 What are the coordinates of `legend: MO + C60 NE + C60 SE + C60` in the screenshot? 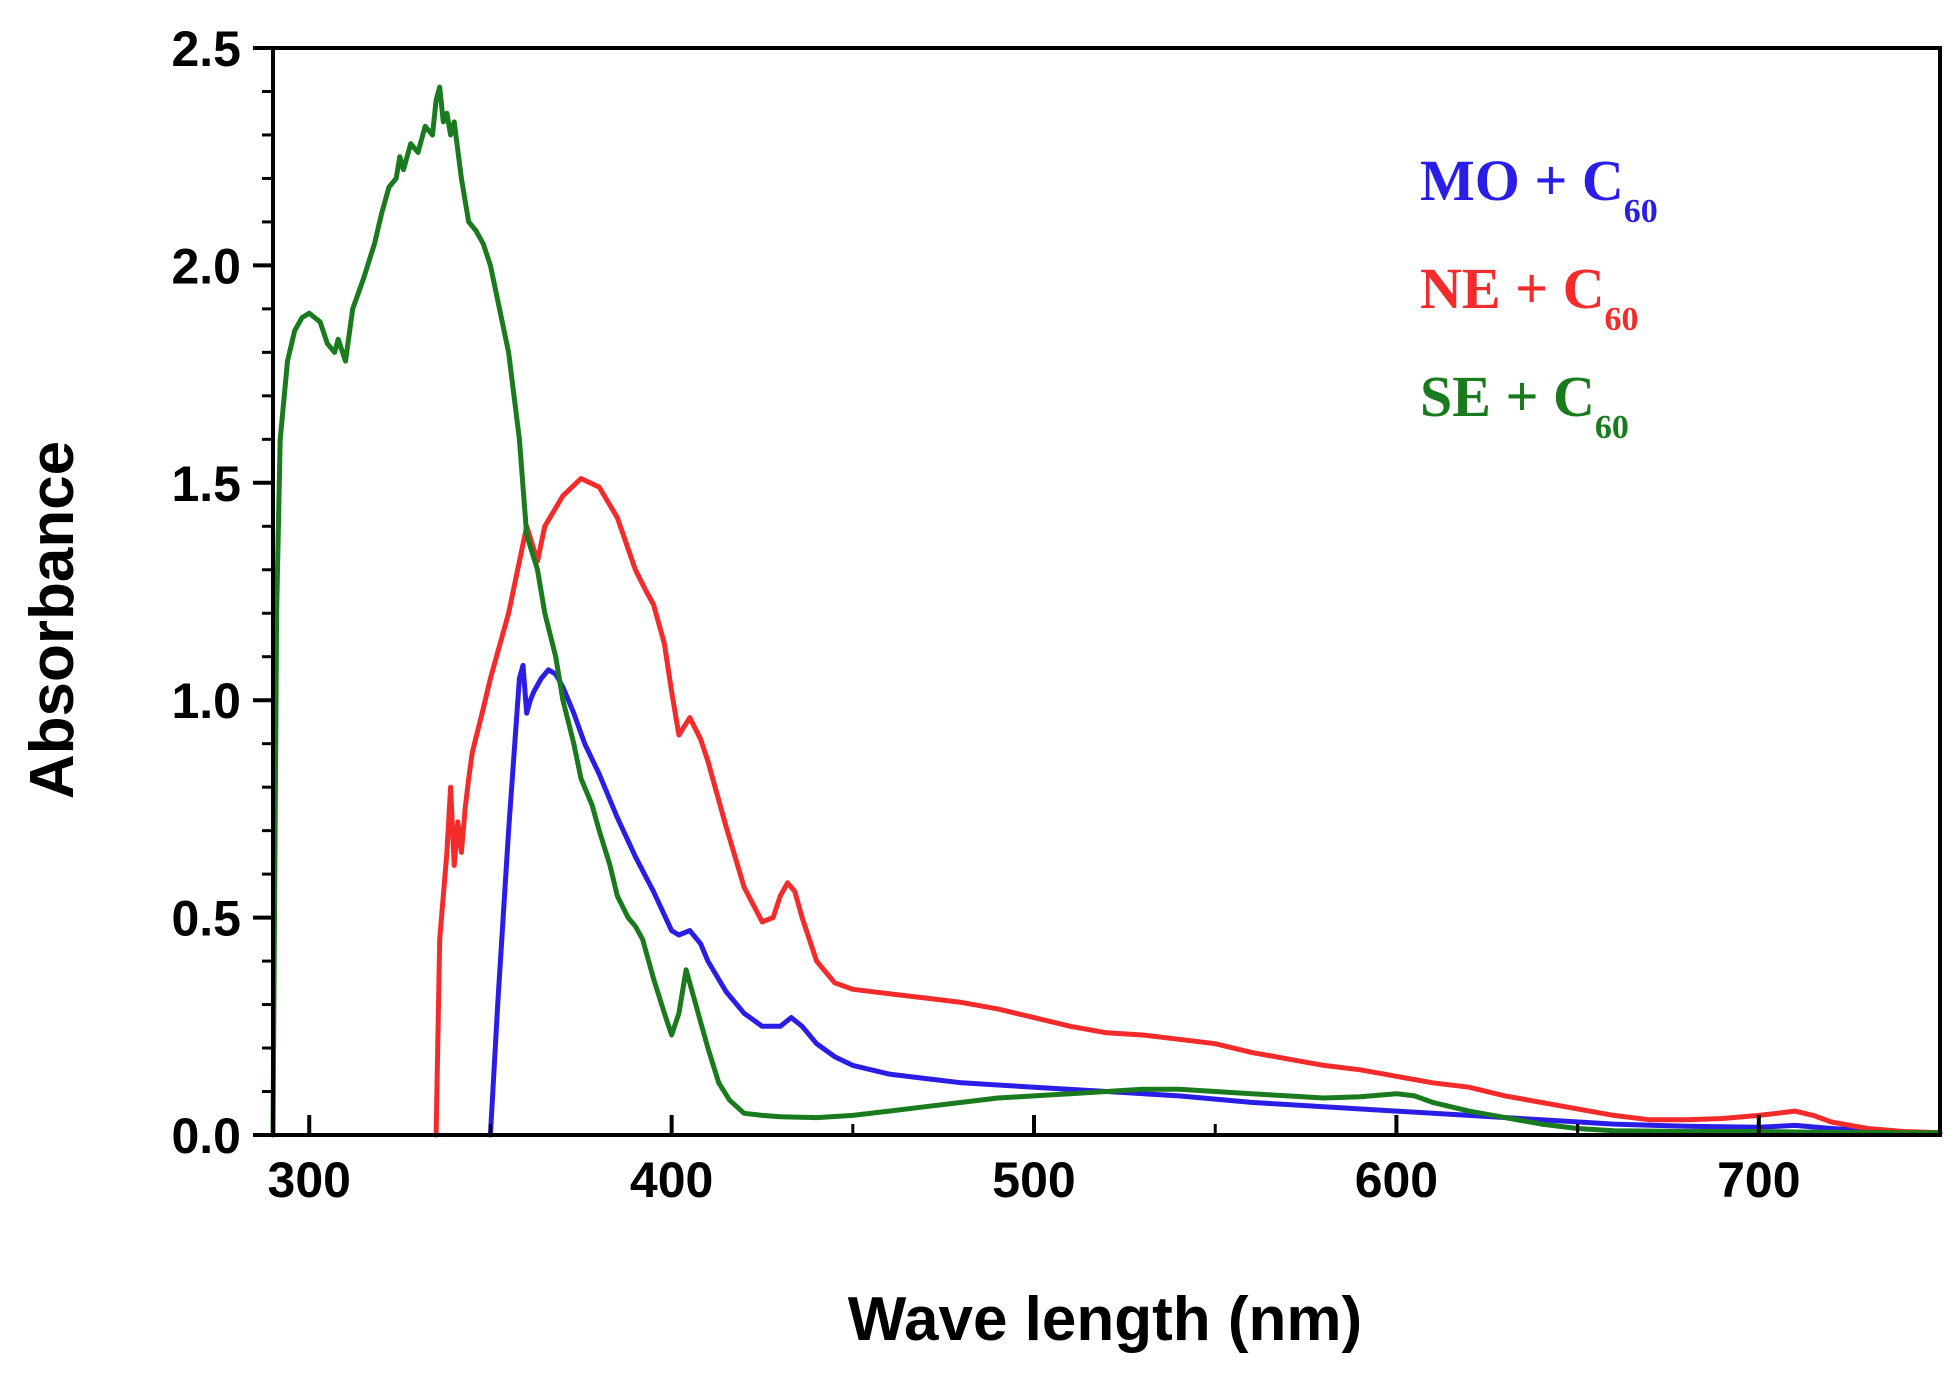 It's located at (1539, 297).